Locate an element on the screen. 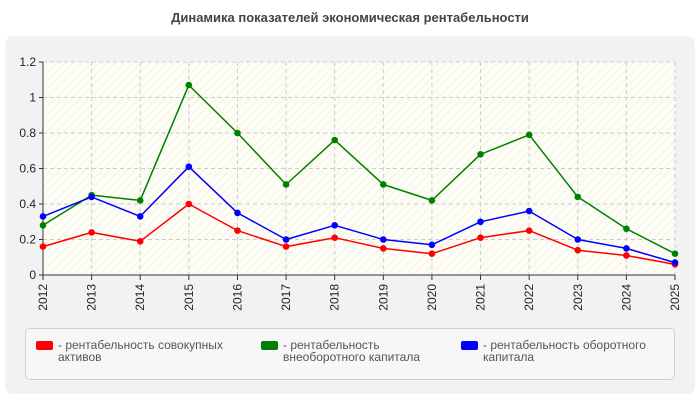 The width and height of the screenshot is (700, 400). y-tick-label: 0 is located at coordinates (32, 275).